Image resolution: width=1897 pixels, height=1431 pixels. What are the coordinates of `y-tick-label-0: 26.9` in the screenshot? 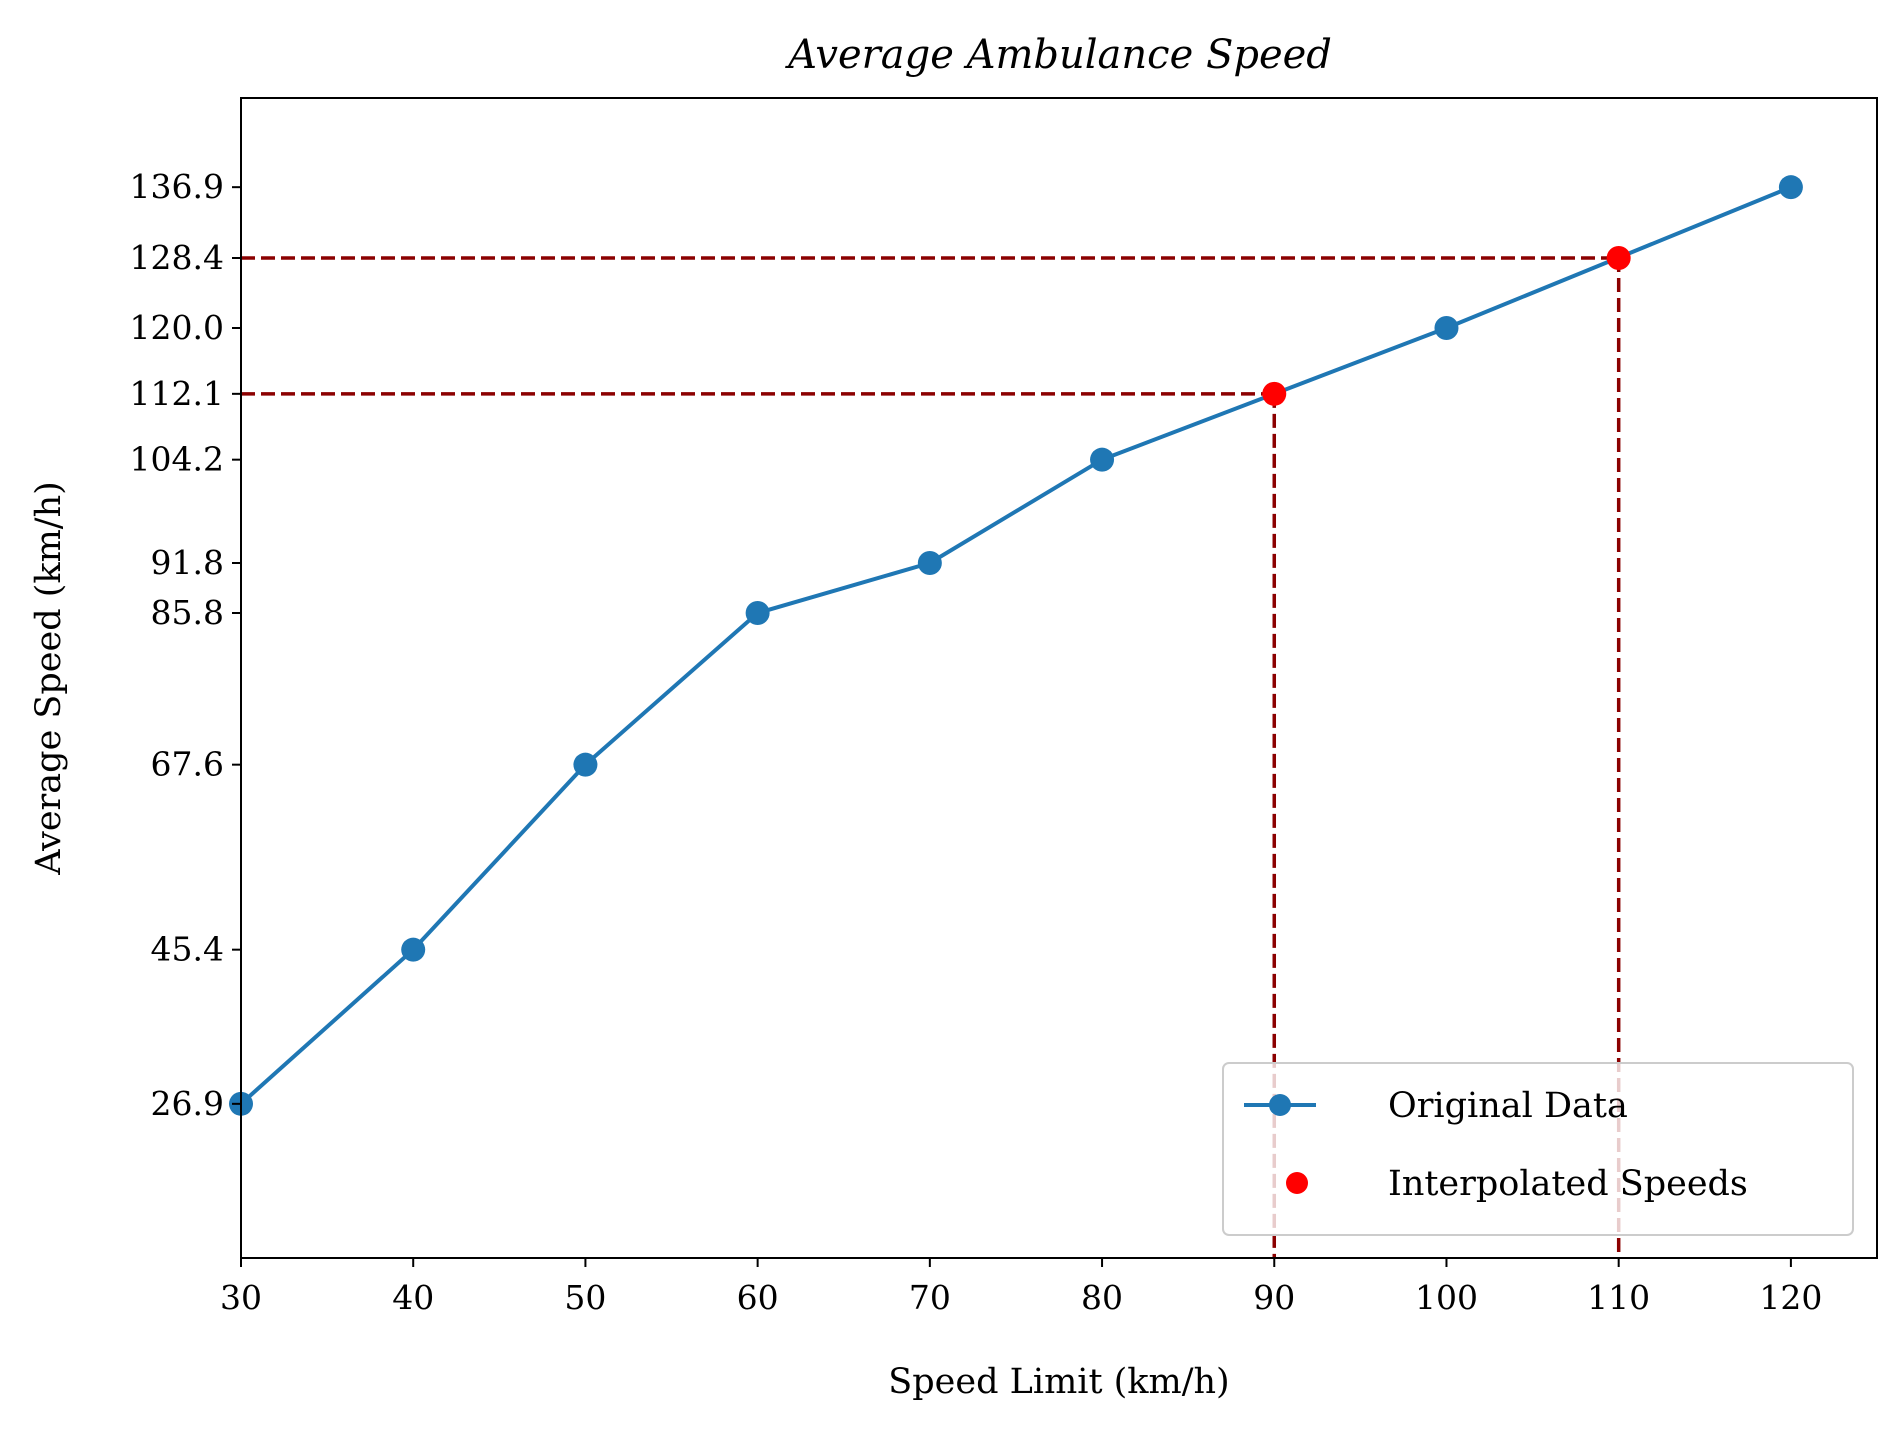 It's located at (187, 1103).